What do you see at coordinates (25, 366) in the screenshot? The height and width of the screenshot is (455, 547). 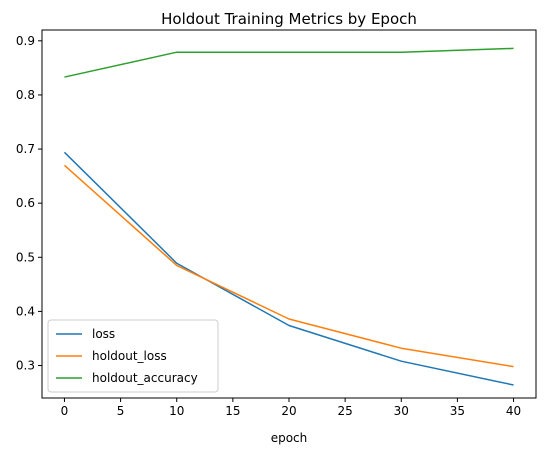 I see `y-tick-label: 0.3` at bounding box center [25, 366].